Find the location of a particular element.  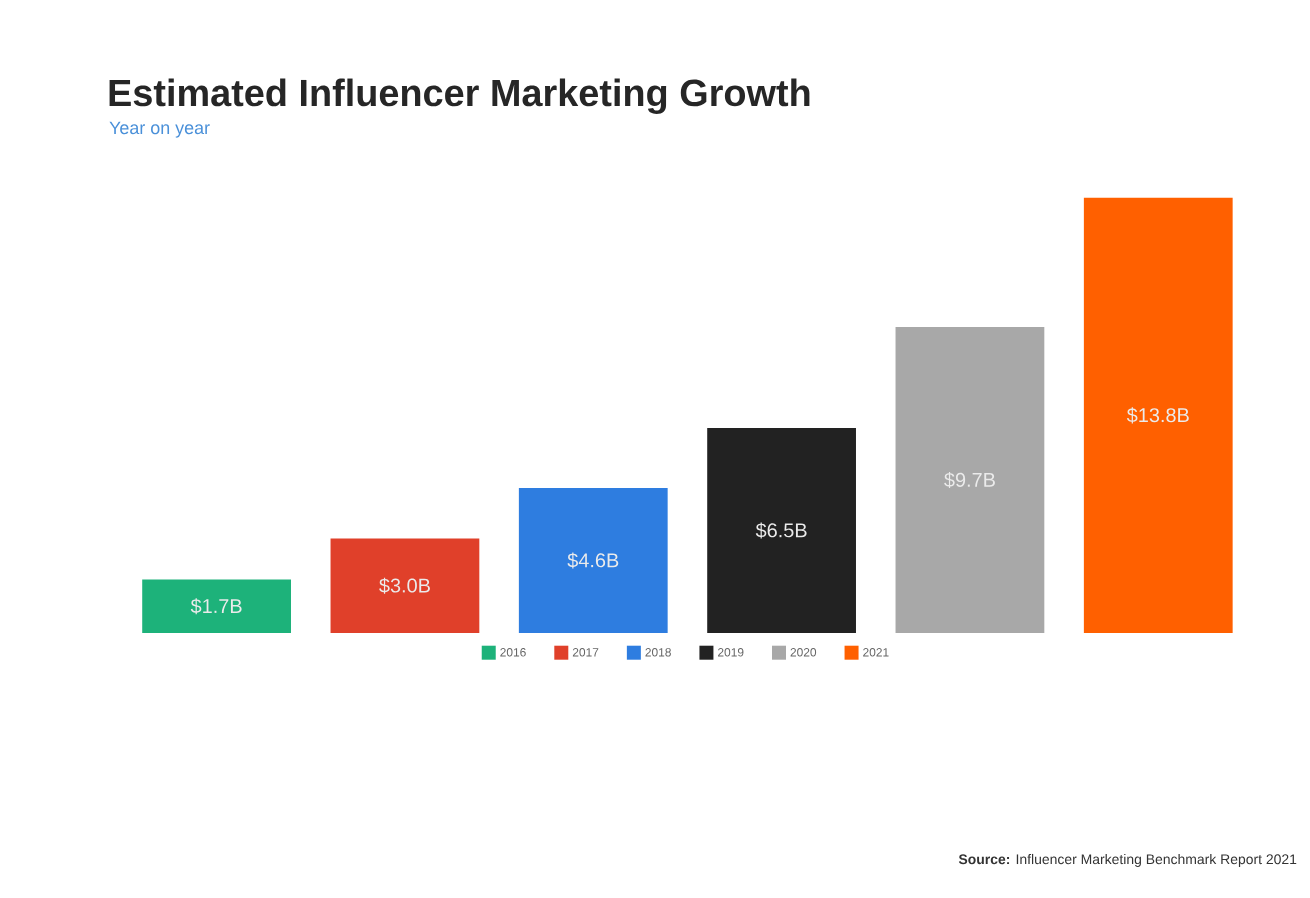

data-label: $9.7B is located at coordinates (969, 480).